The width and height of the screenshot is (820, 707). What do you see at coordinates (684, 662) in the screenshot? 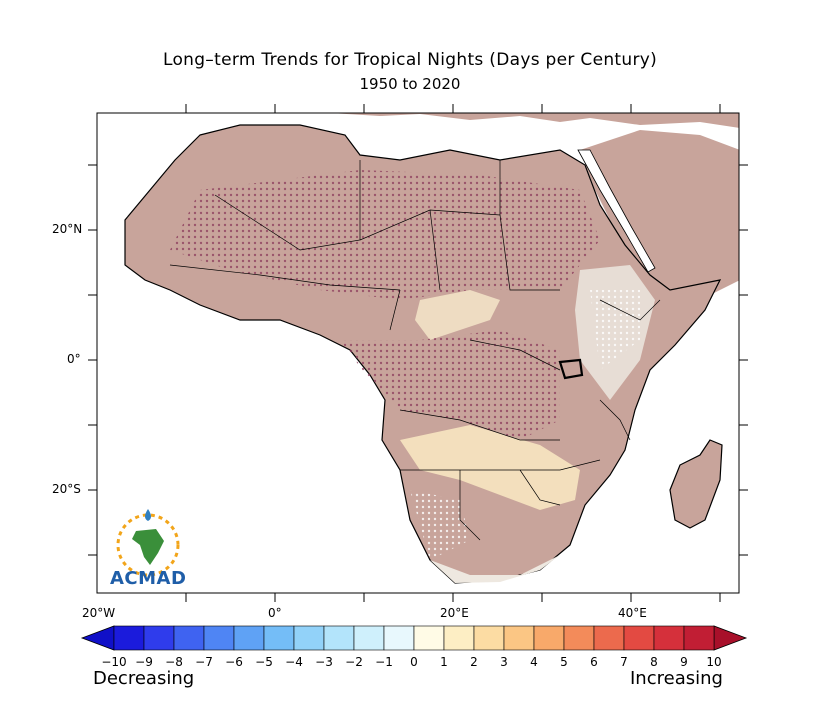
I see `colorbar-tick-label: 9` at bounding box center [684, 662].